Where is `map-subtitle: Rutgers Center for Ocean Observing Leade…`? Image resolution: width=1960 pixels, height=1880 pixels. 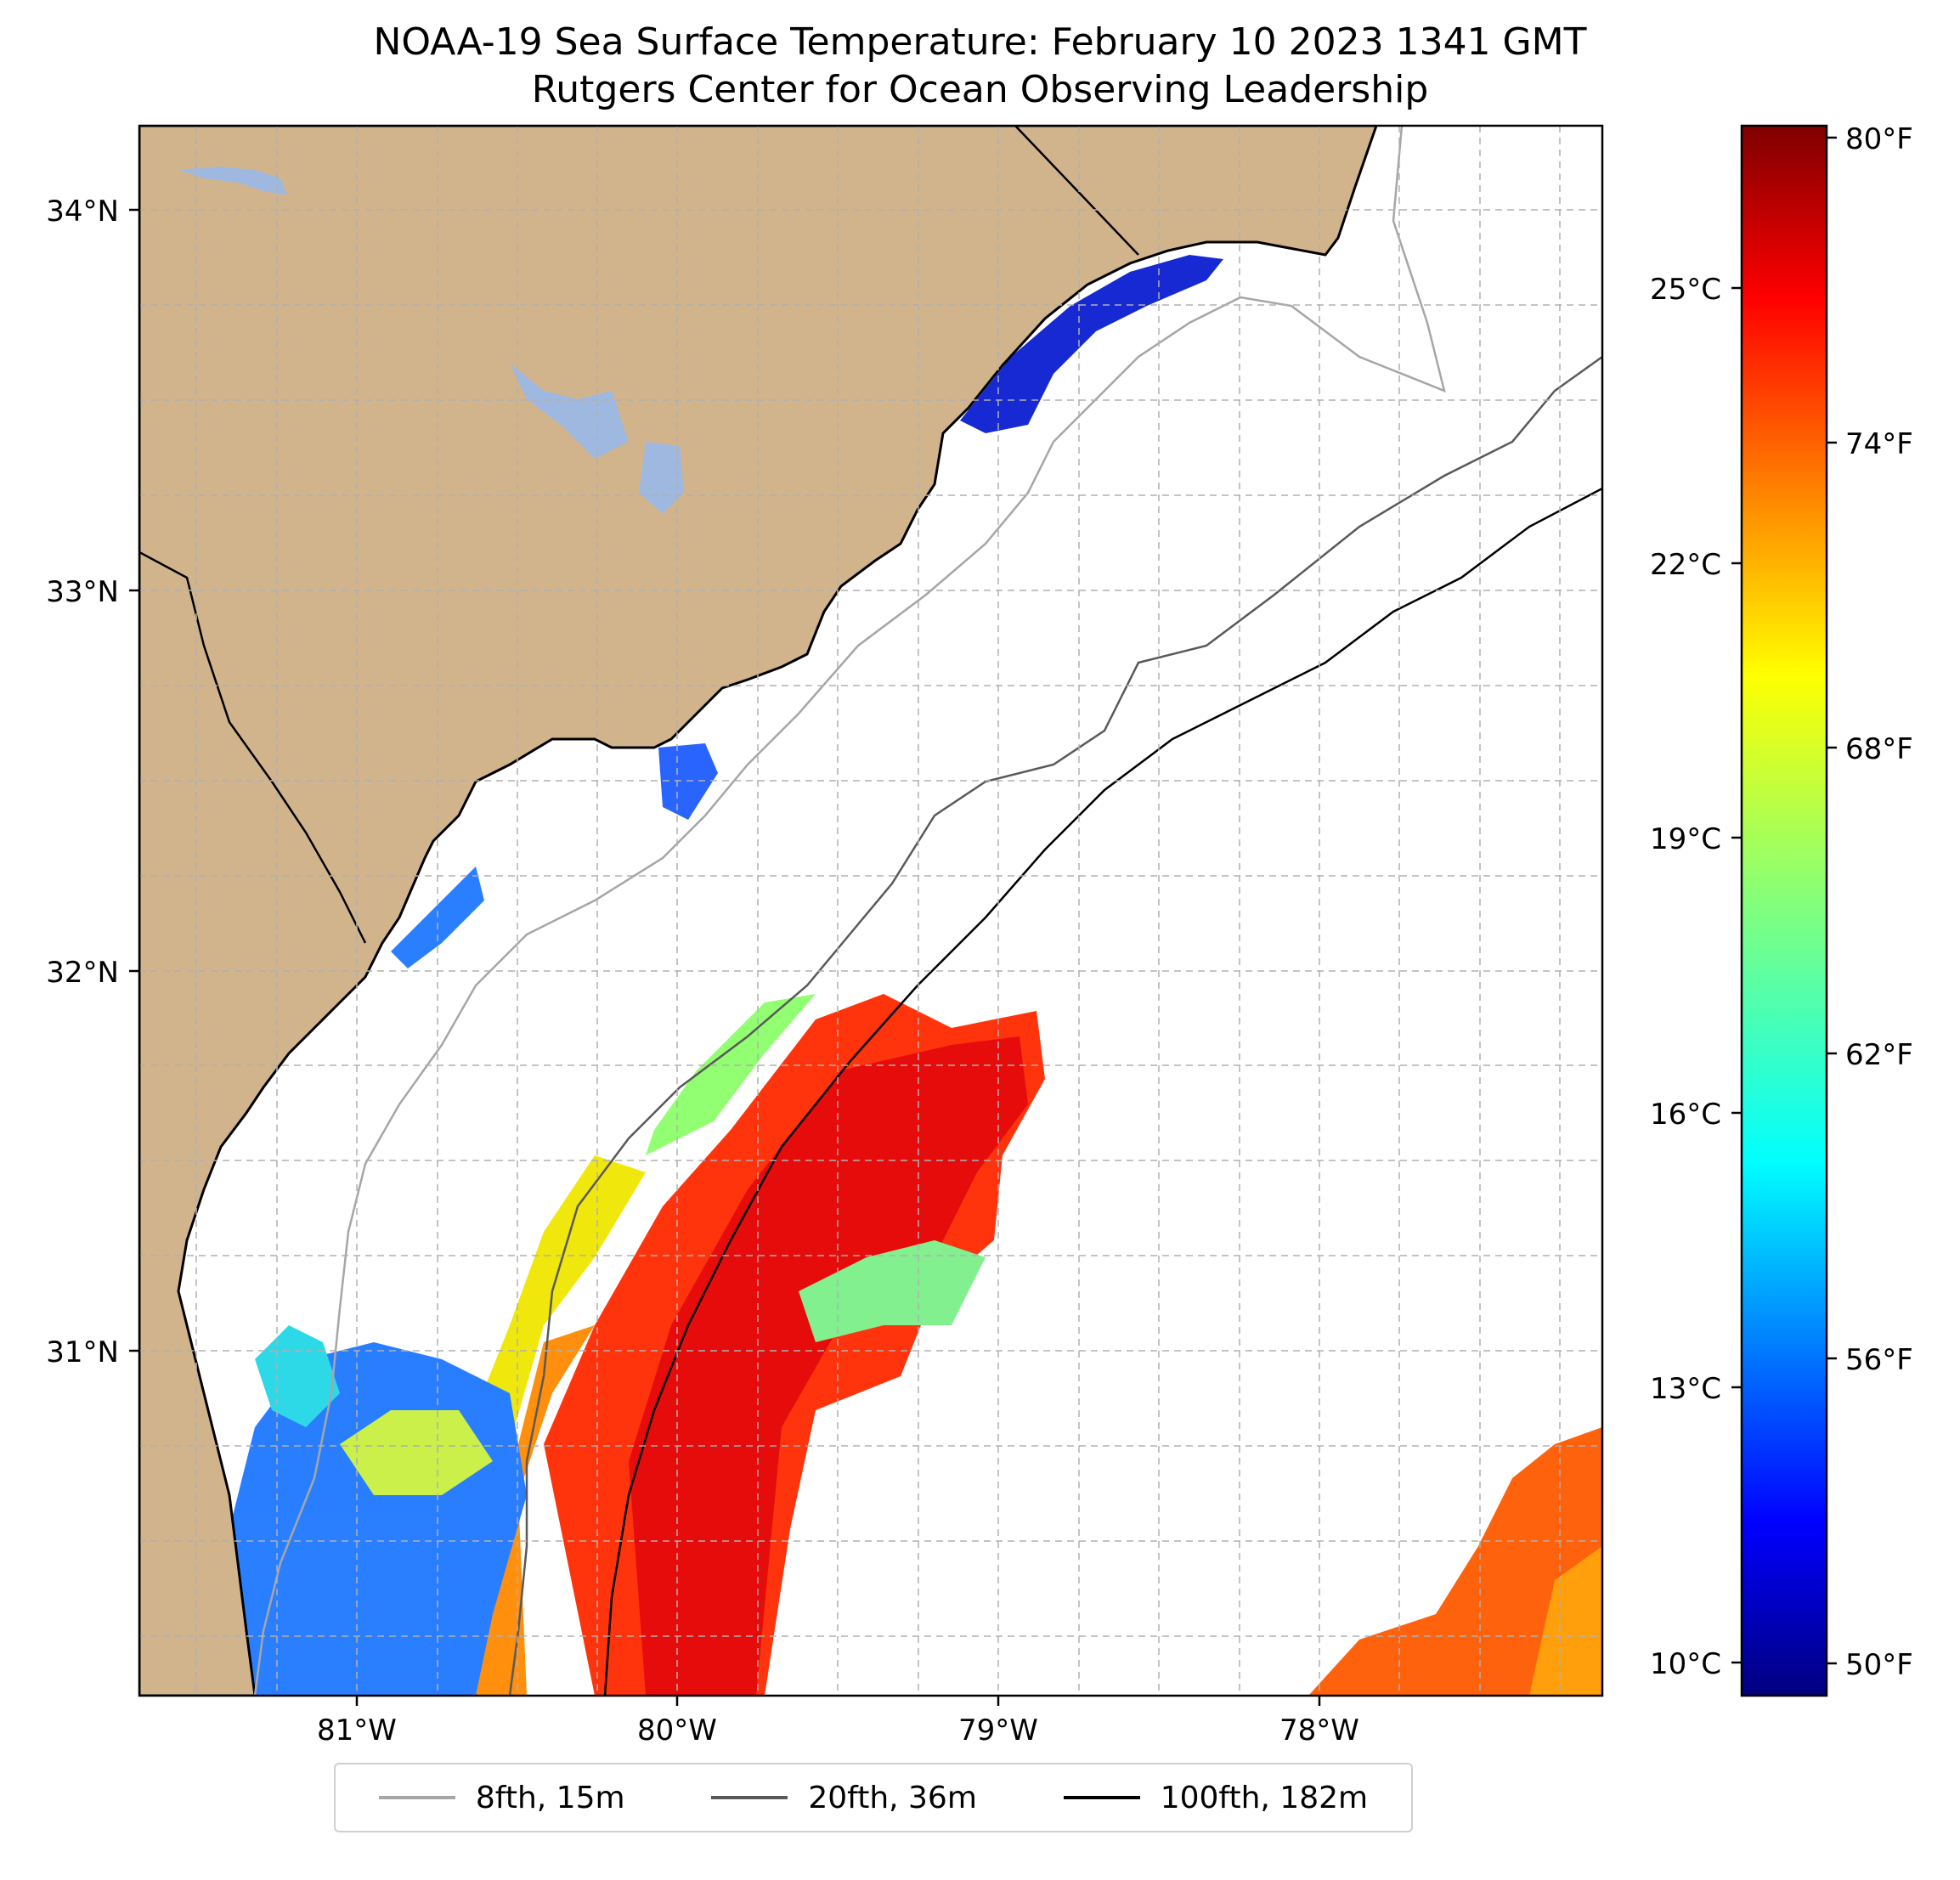
map-subtitle: Rutgers Center for Ocean Observing Leade… is located at coordinates (980, 90).